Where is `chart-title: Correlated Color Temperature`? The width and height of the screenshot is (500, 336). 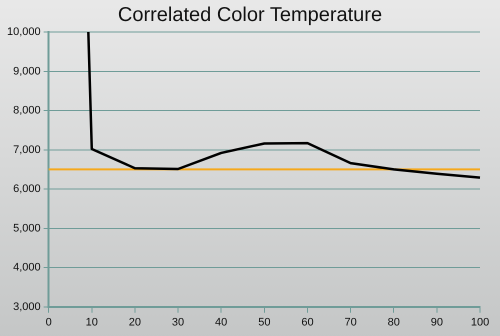
chart-title: Correlated Color Temperature is located at coordinates (250, 15).